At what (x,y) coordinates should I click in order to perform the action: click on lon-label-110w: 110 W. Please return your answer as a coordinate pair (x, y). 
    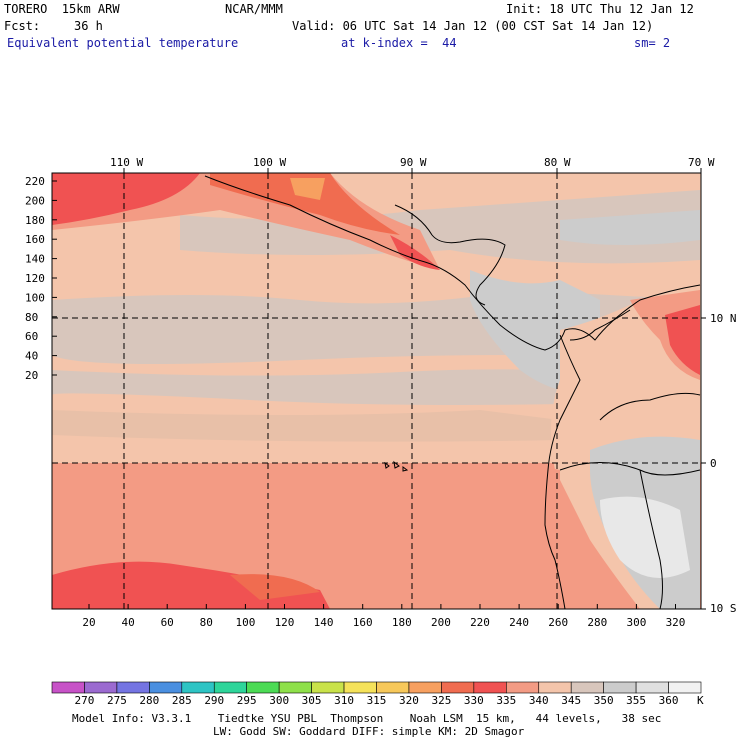
    Looking at the image, I should click on (126, 162).